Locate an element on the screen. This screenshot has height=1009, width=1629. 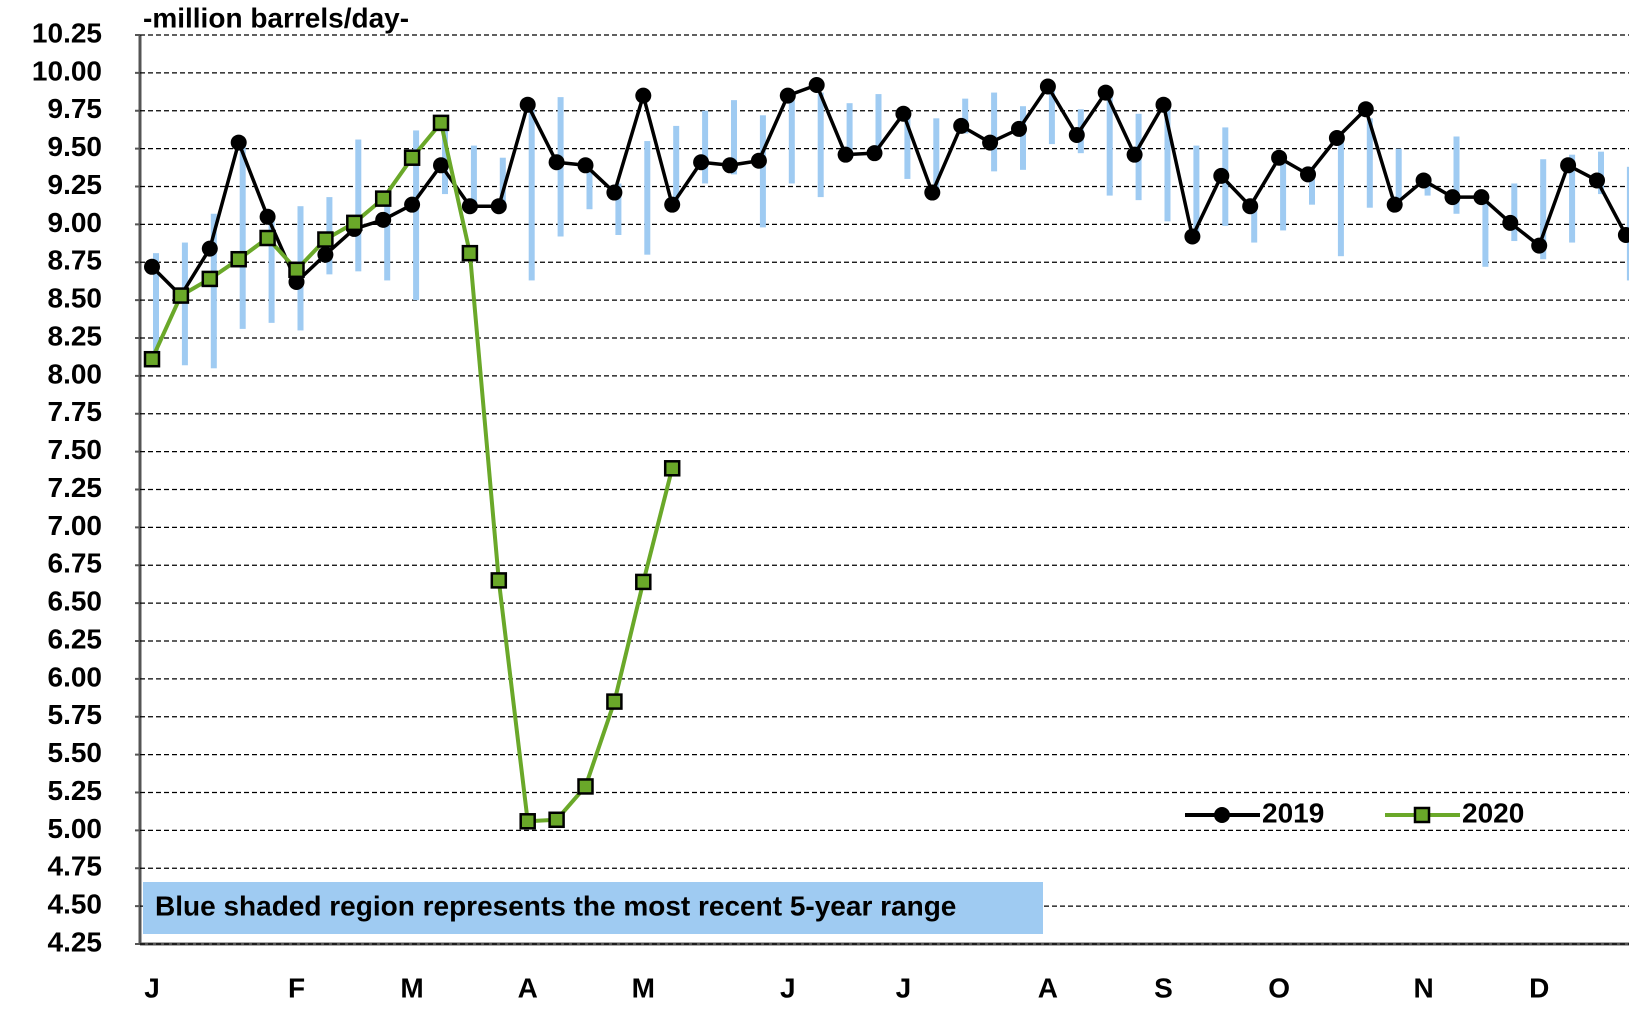
x-tick-label: O is located at coordinates (1279, 987).